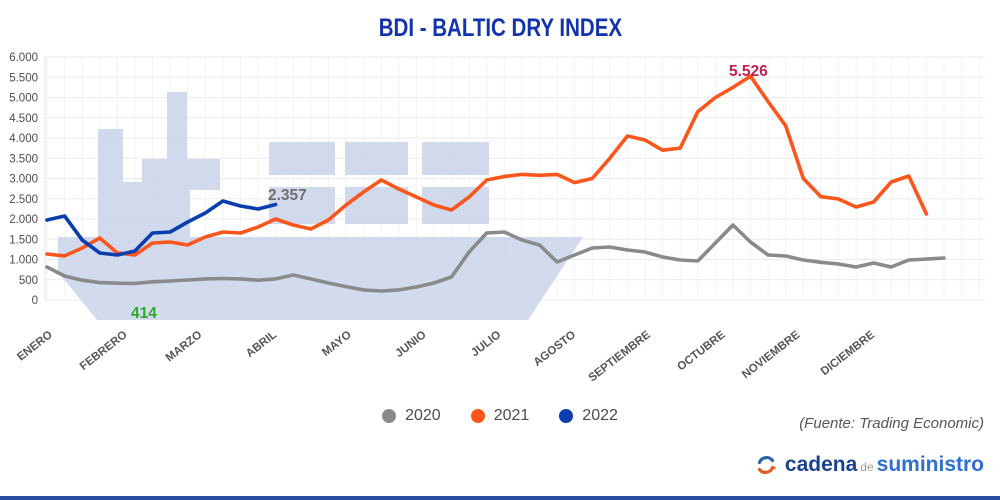  Describe the element at coordinates (930, 464) in the screenshot. I see `logo-text-suministro: suministro` at that location.